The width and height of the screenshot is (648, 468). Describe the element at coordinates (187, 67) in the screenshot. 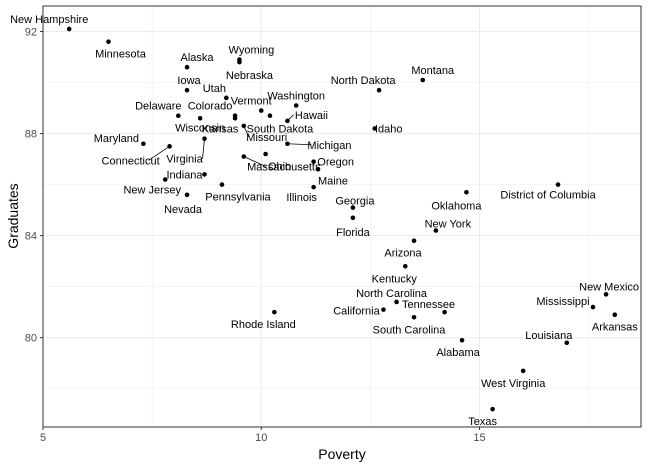

I see `point-alaska` at that location.